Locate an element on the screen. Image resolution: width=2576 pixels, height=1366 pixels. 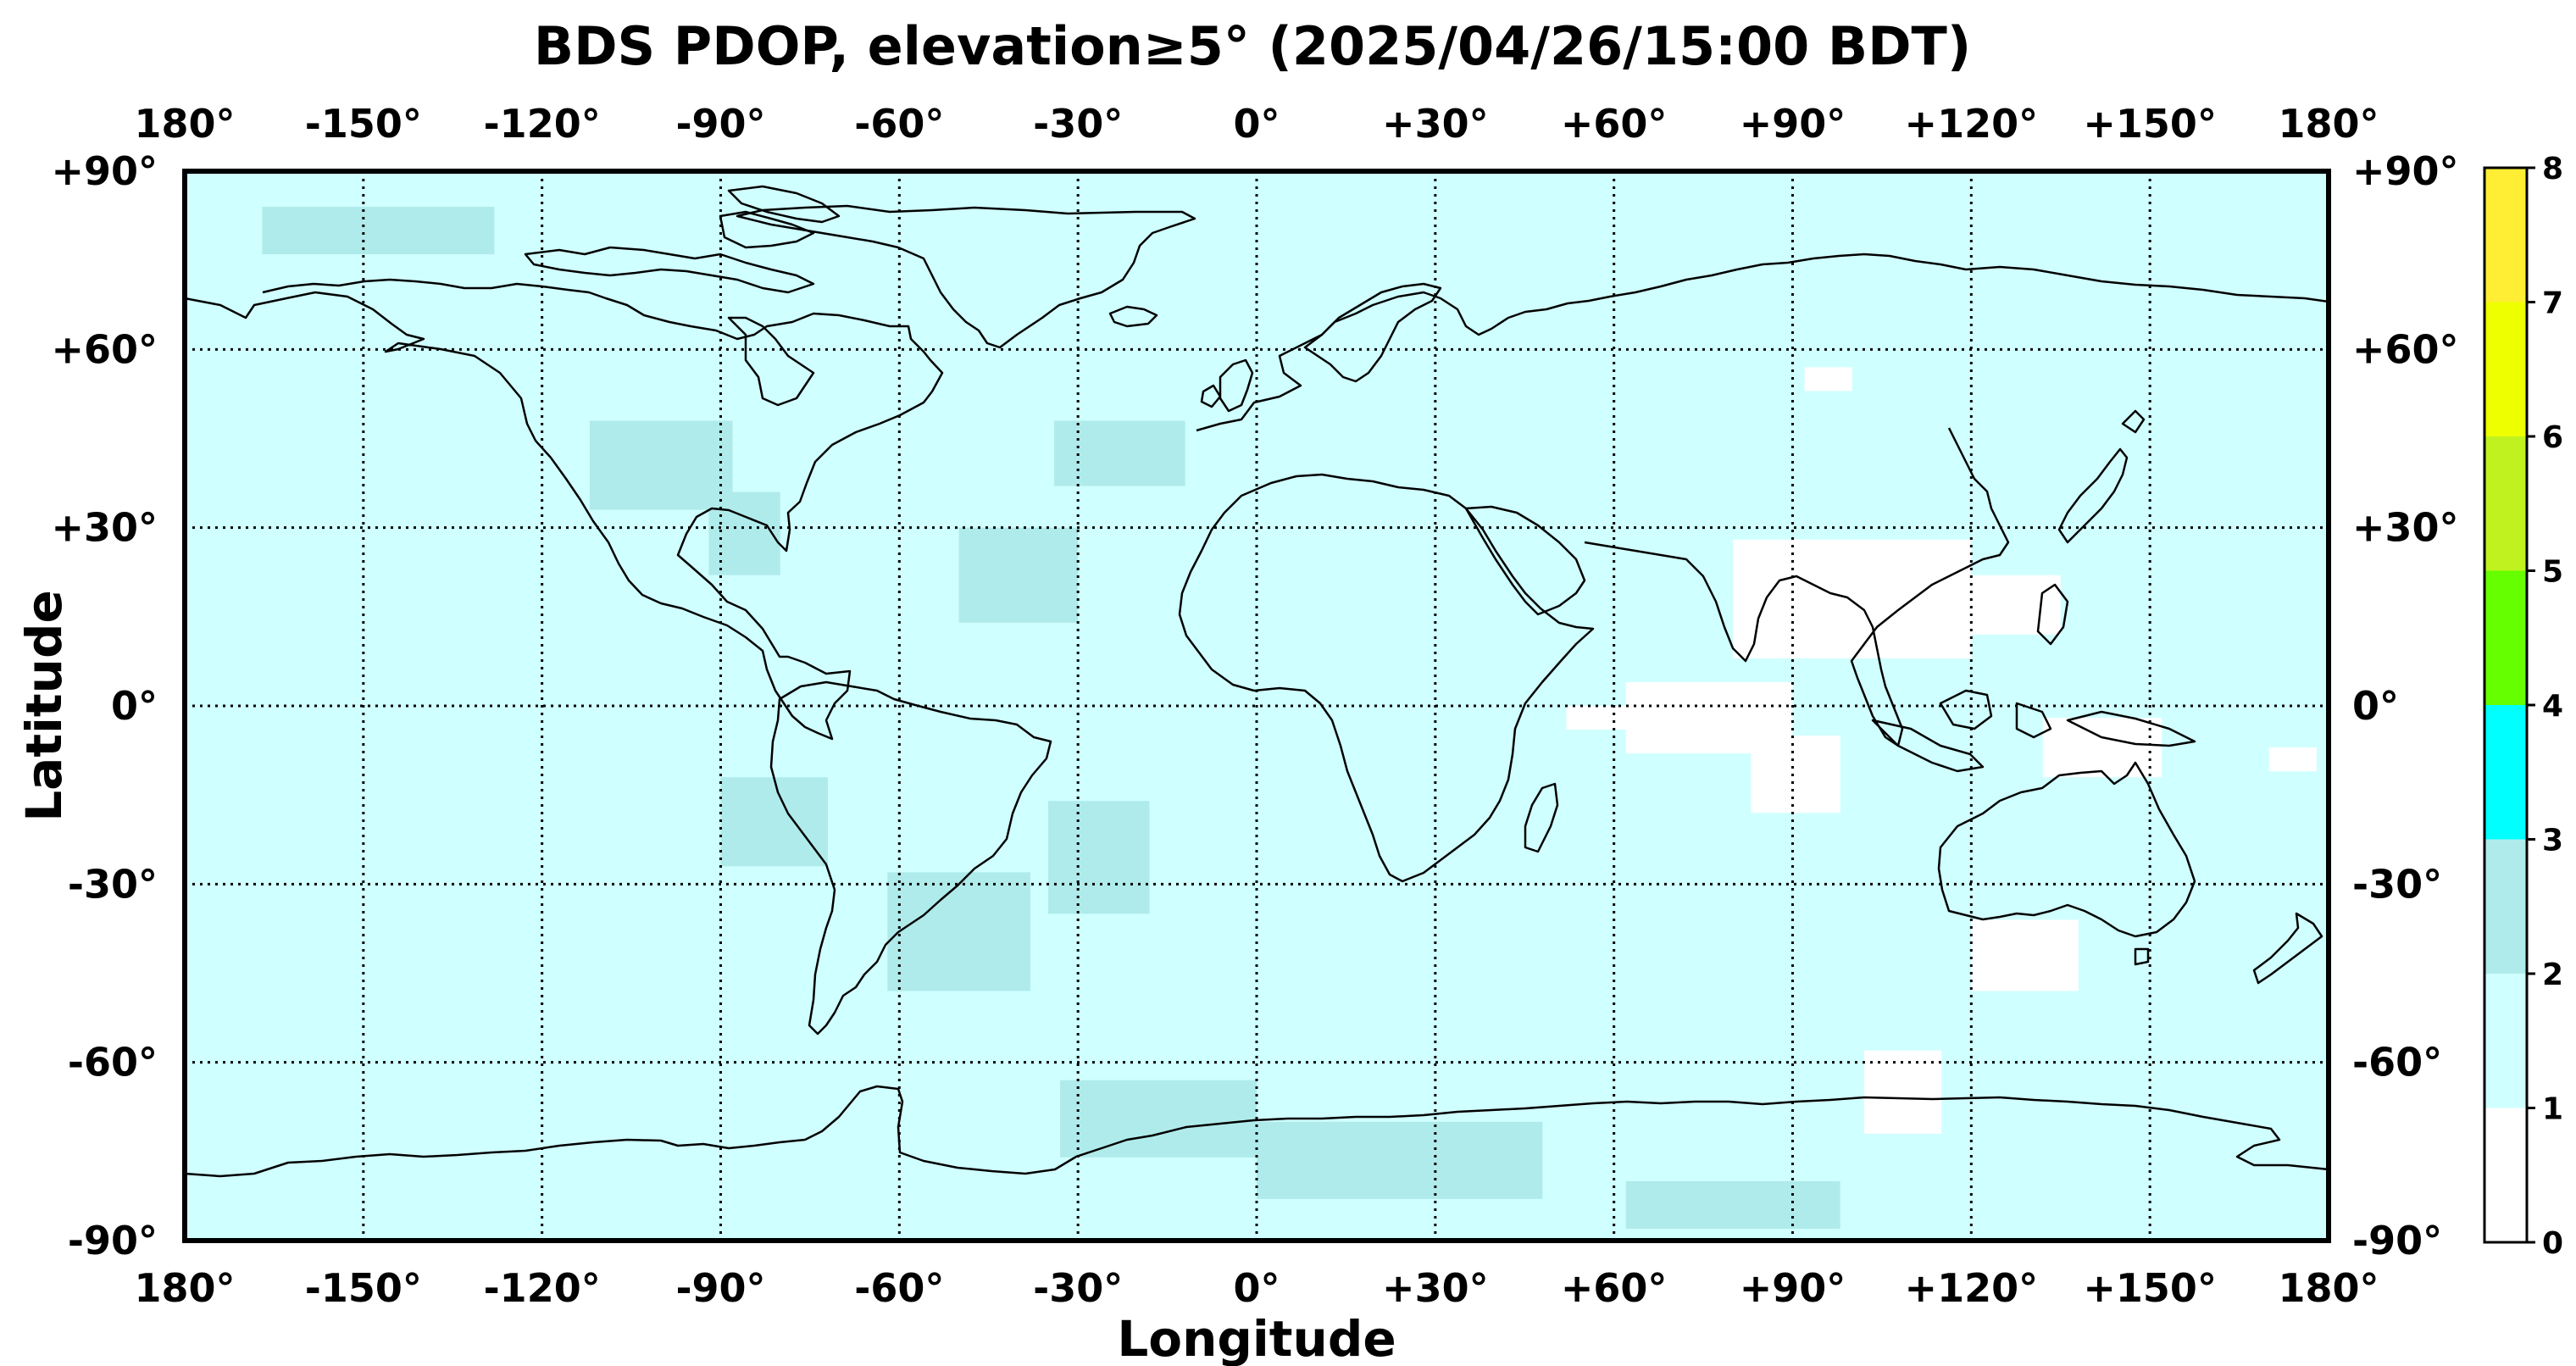
lat-tick-label-left: +30° is located at coordinates (104, 528).